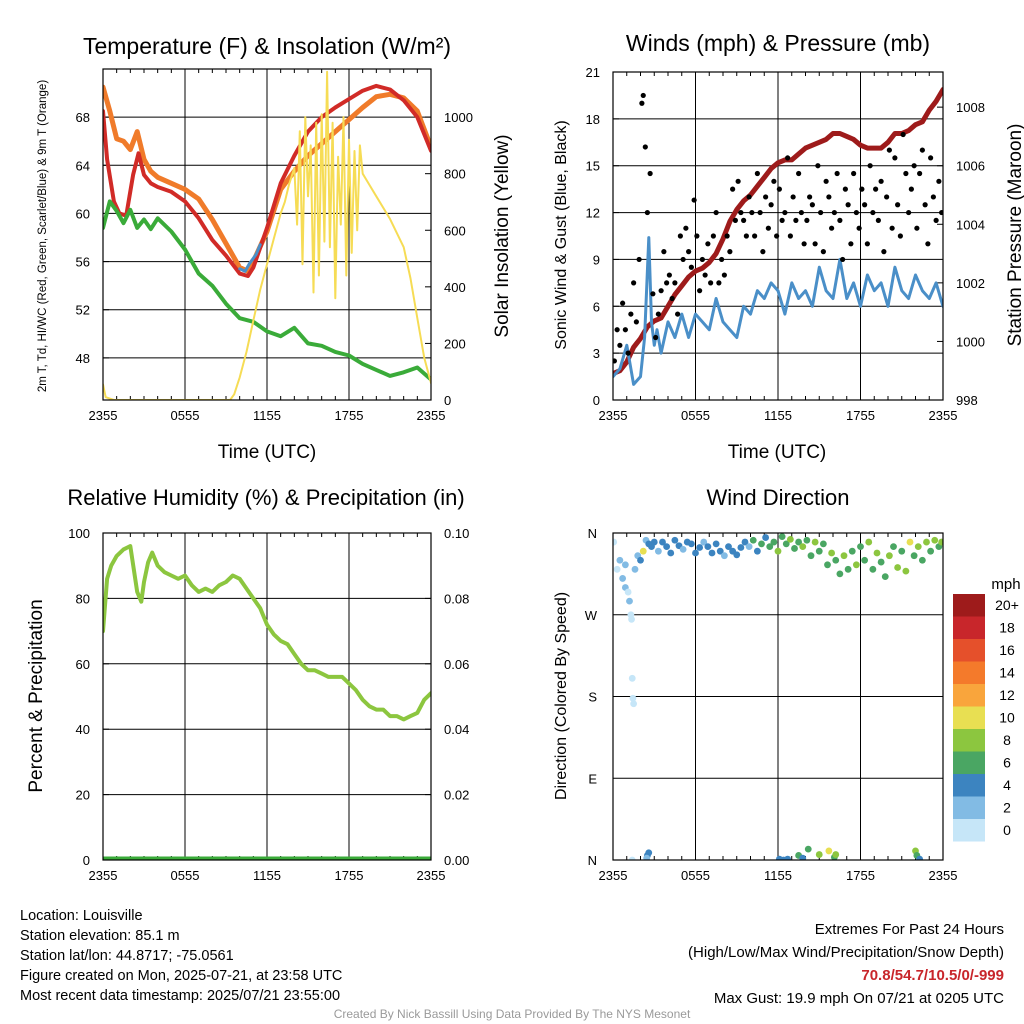  Describe the element at coordinates (83, 310) in the screenshot. I see `temp-y-tick-label: 52` at that location.